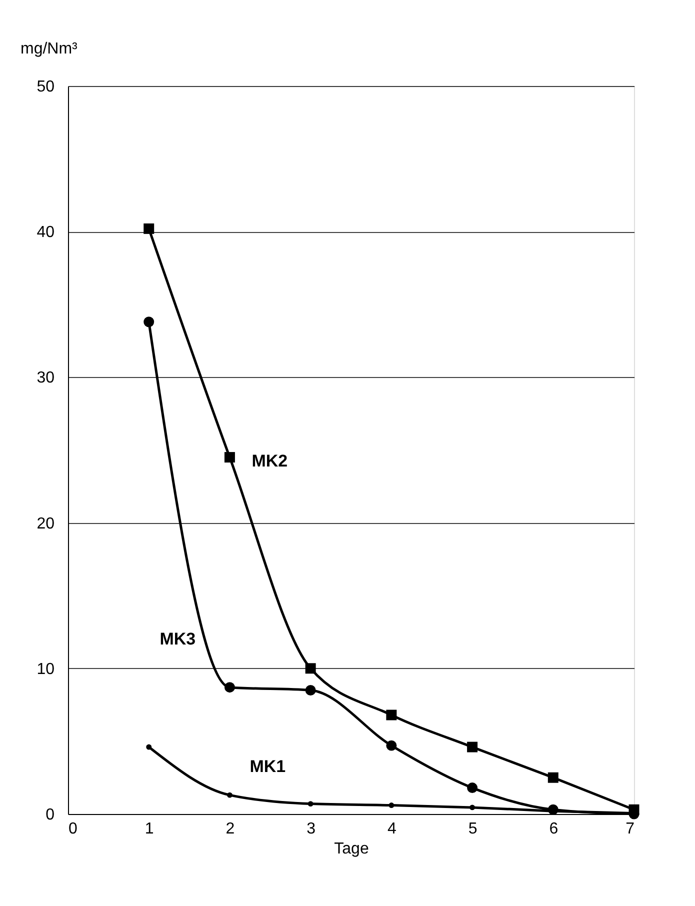 This screenshot has width=695, height=906. I want to click on y-tick-label: 50, so click(45, 87).